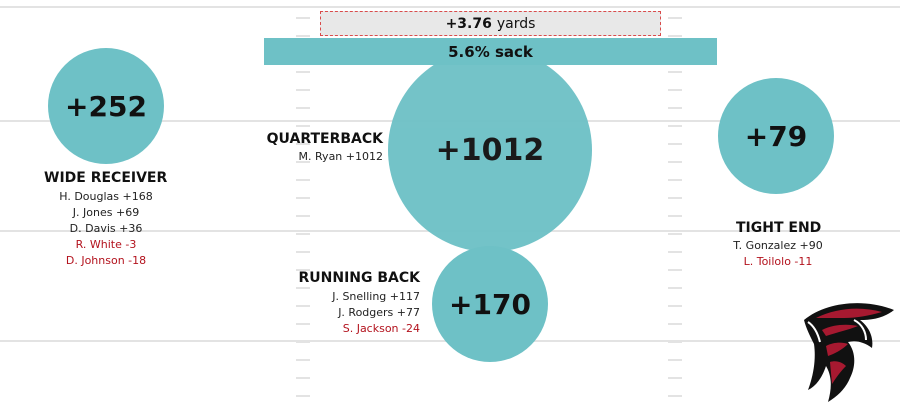 This screenshot has width=900, height=411. Describe the element at coordinates (106, 244) in the screenshot. I see `player-r-white: R. White -3` at that location.